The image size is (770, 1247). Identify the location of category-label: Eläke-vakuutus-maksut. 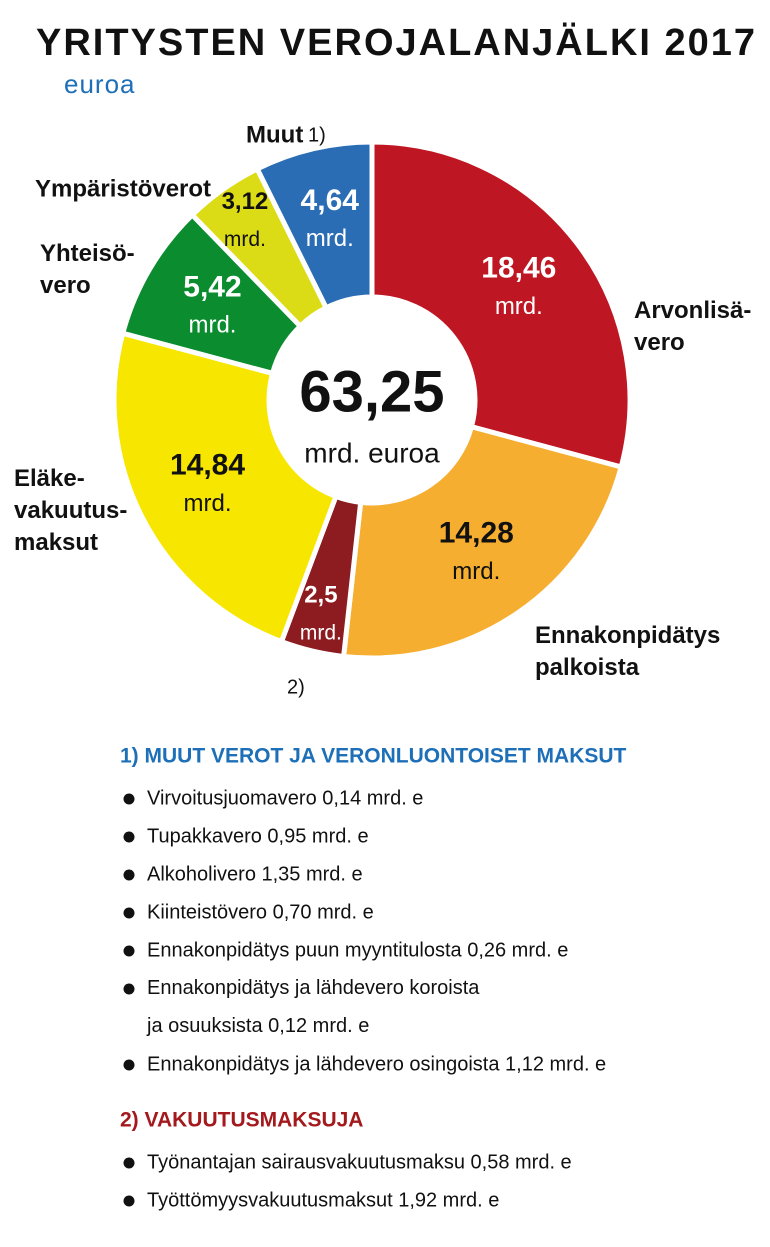
(70, 510).